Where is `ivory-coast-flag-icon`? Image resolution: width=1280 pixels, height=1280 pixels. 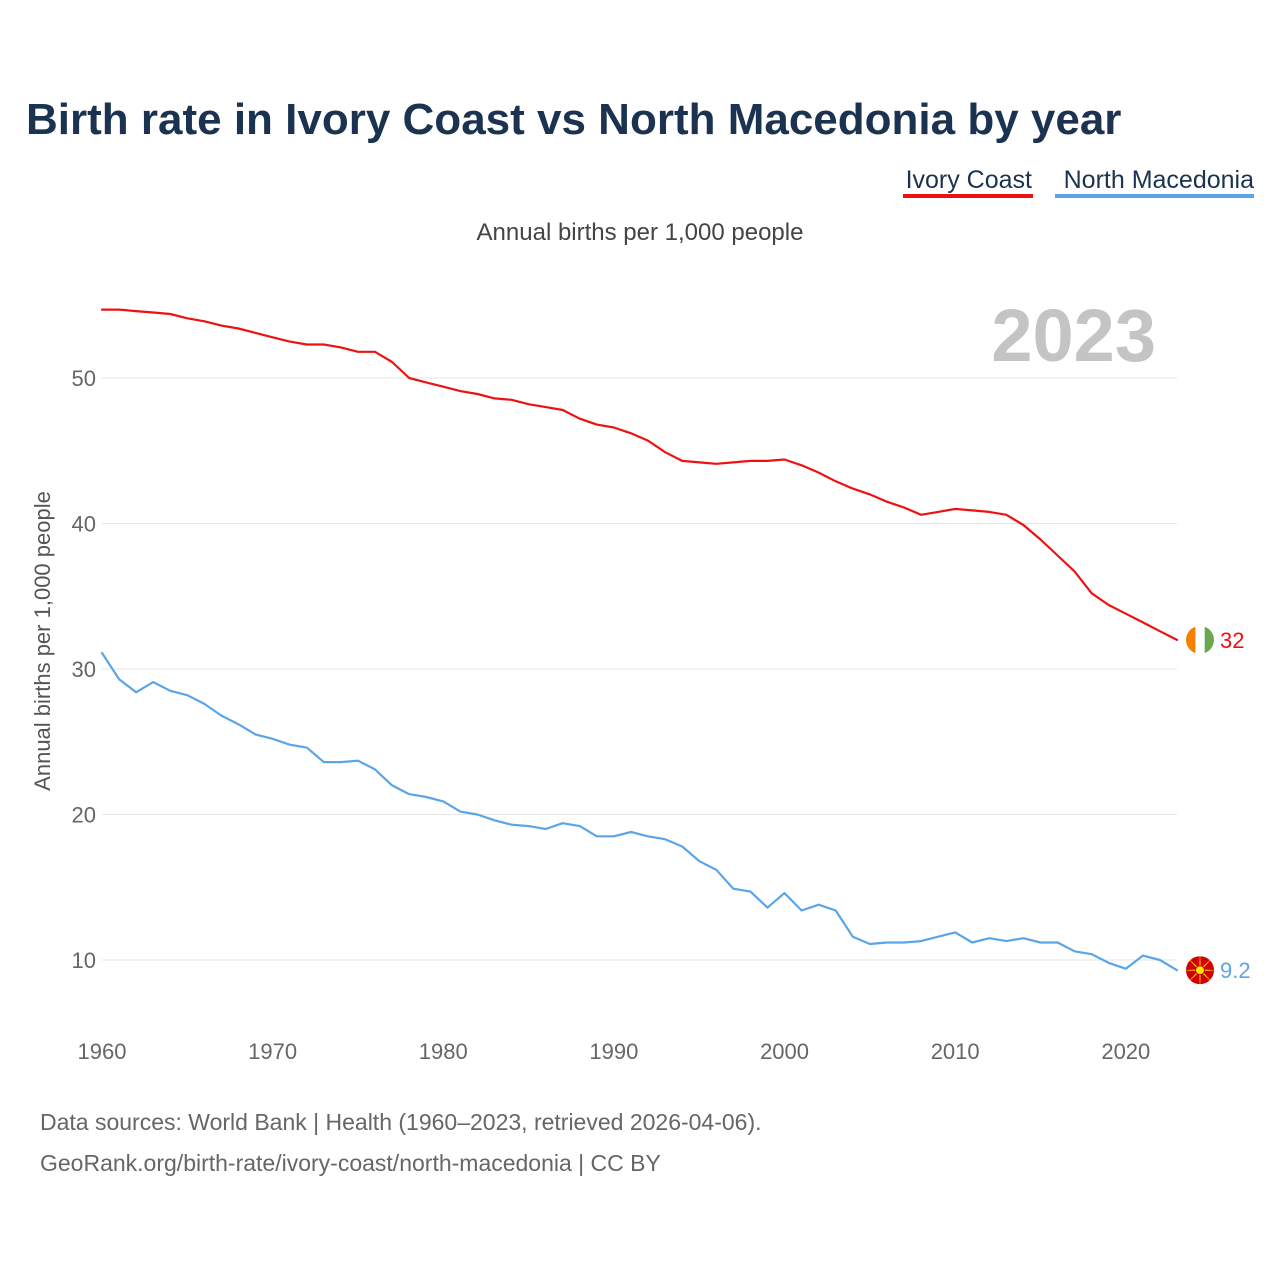 ivory-coast-flag-icon is located at coordinates (1200, 639).